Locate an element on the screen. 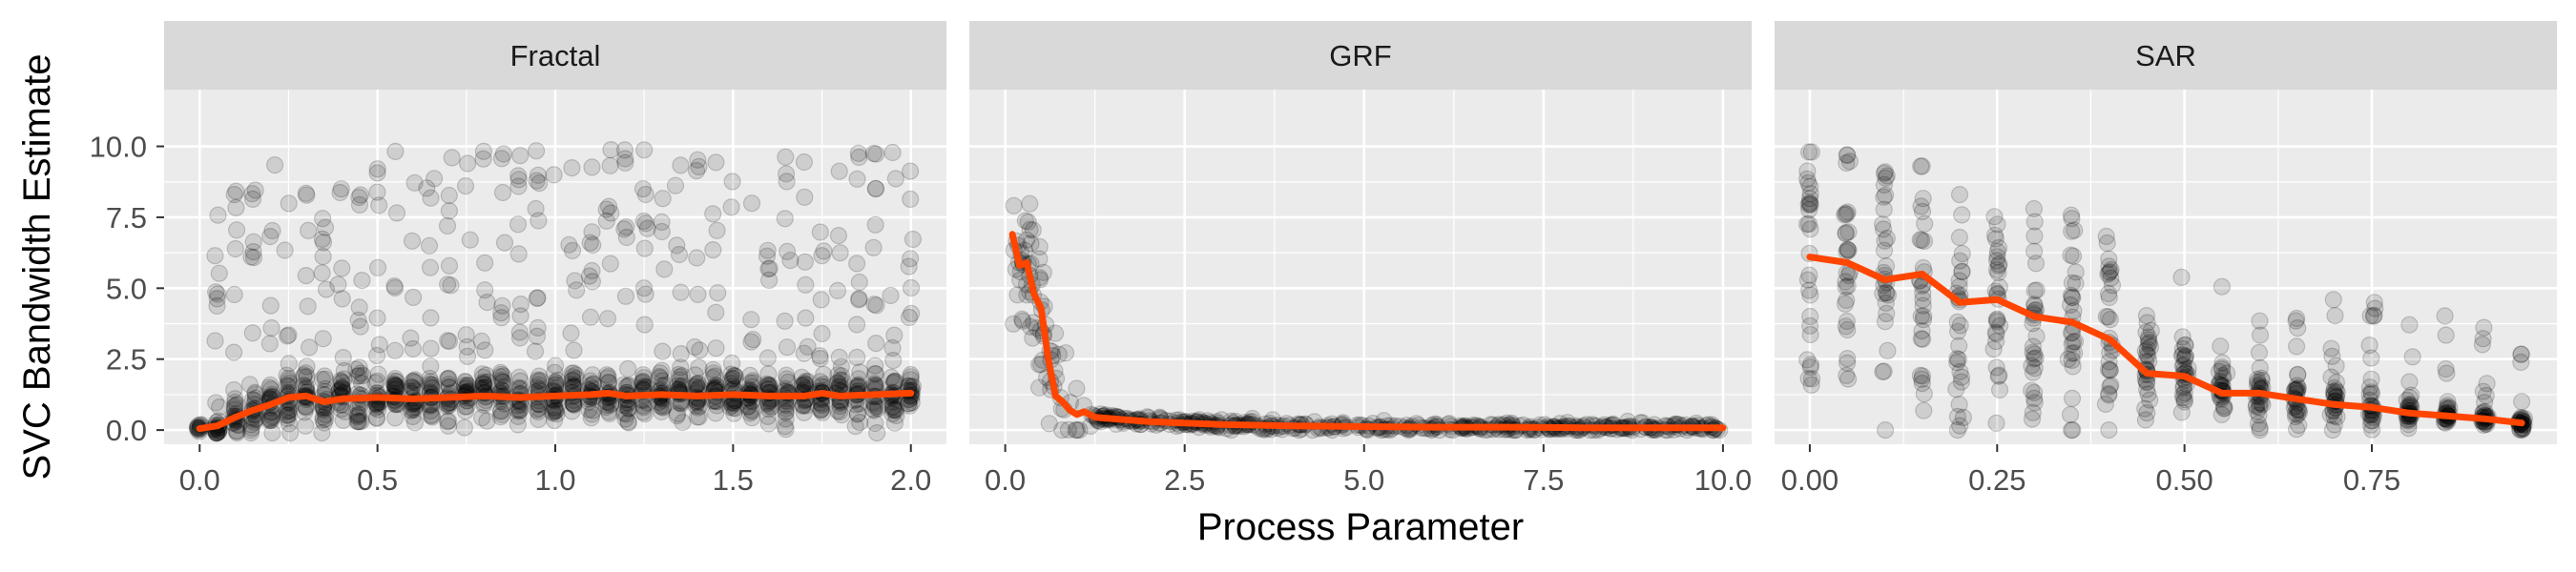 The image size is (2576, 572). y-tick-label-4: 10.0 is located at coordinates (118, 148).